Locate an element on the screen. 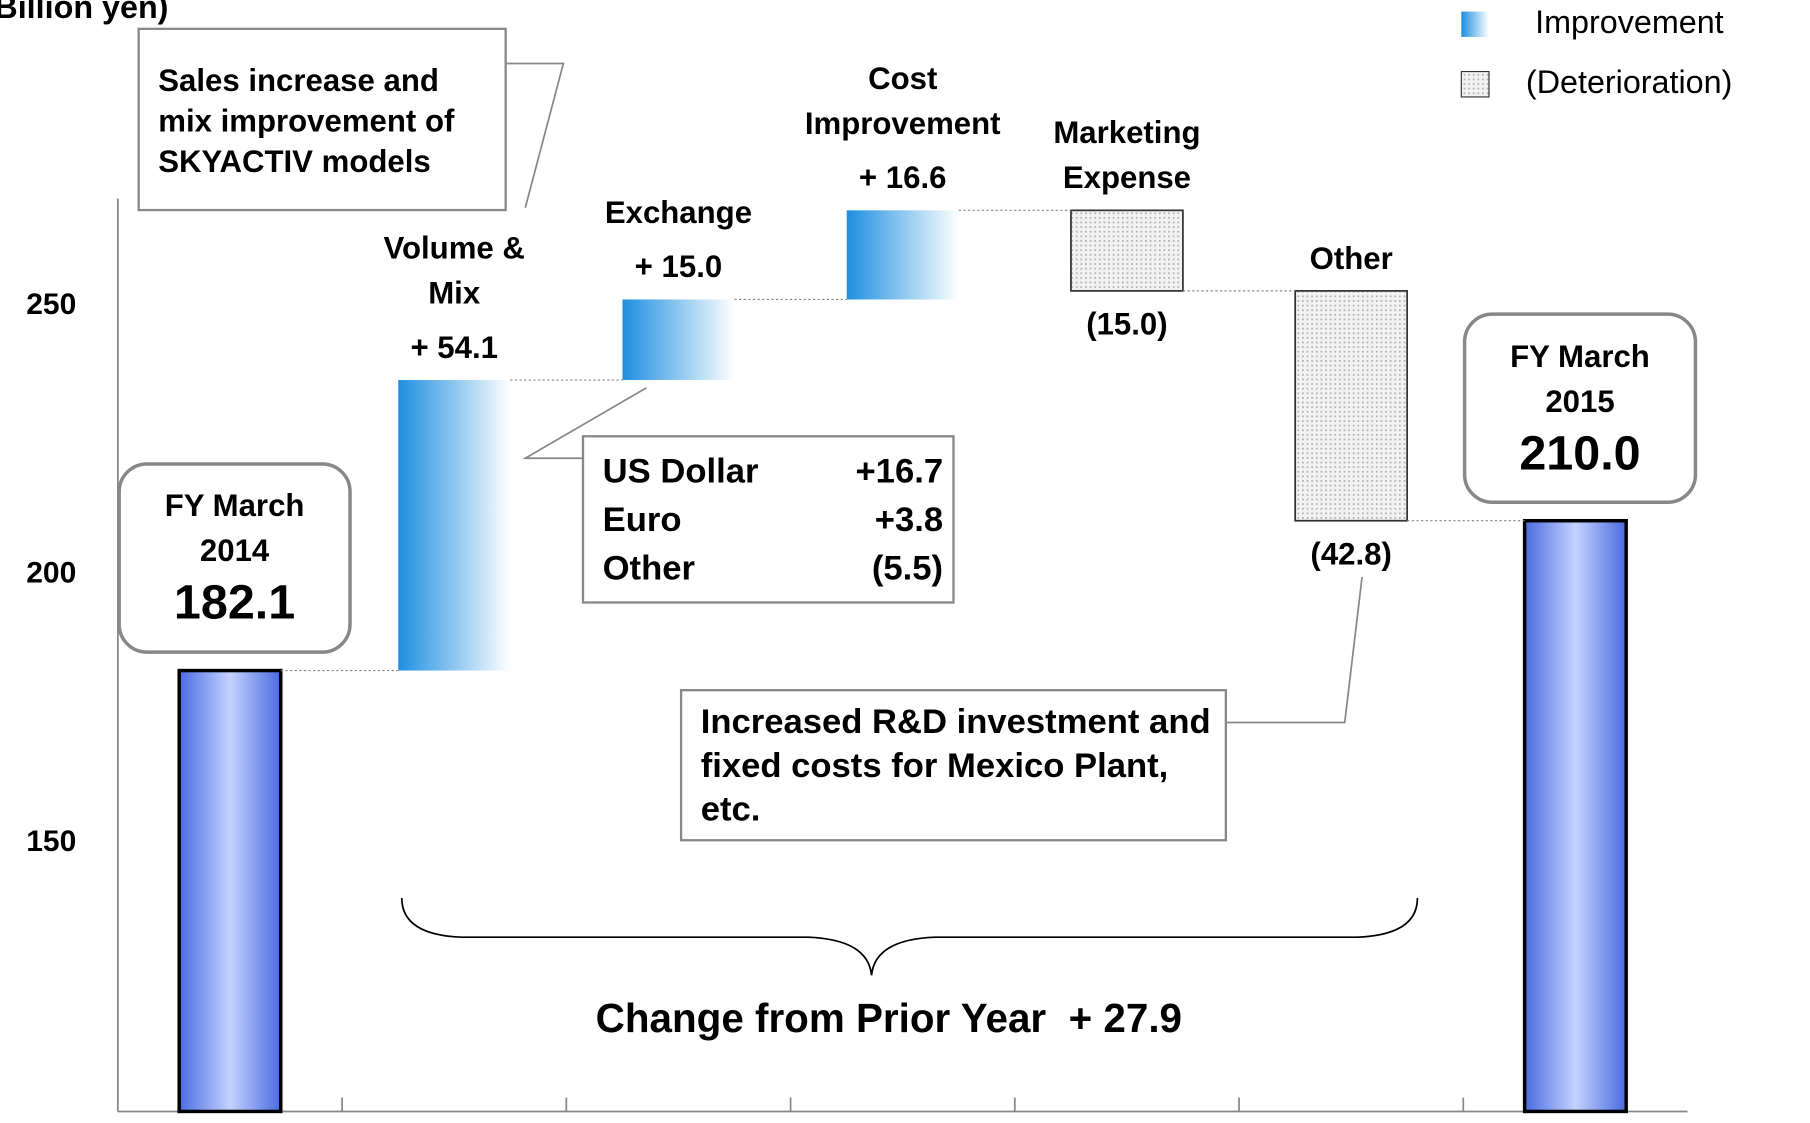 The image size is (1810, 1123). value-label: (42.8) is located at coordinates (1351, 554).